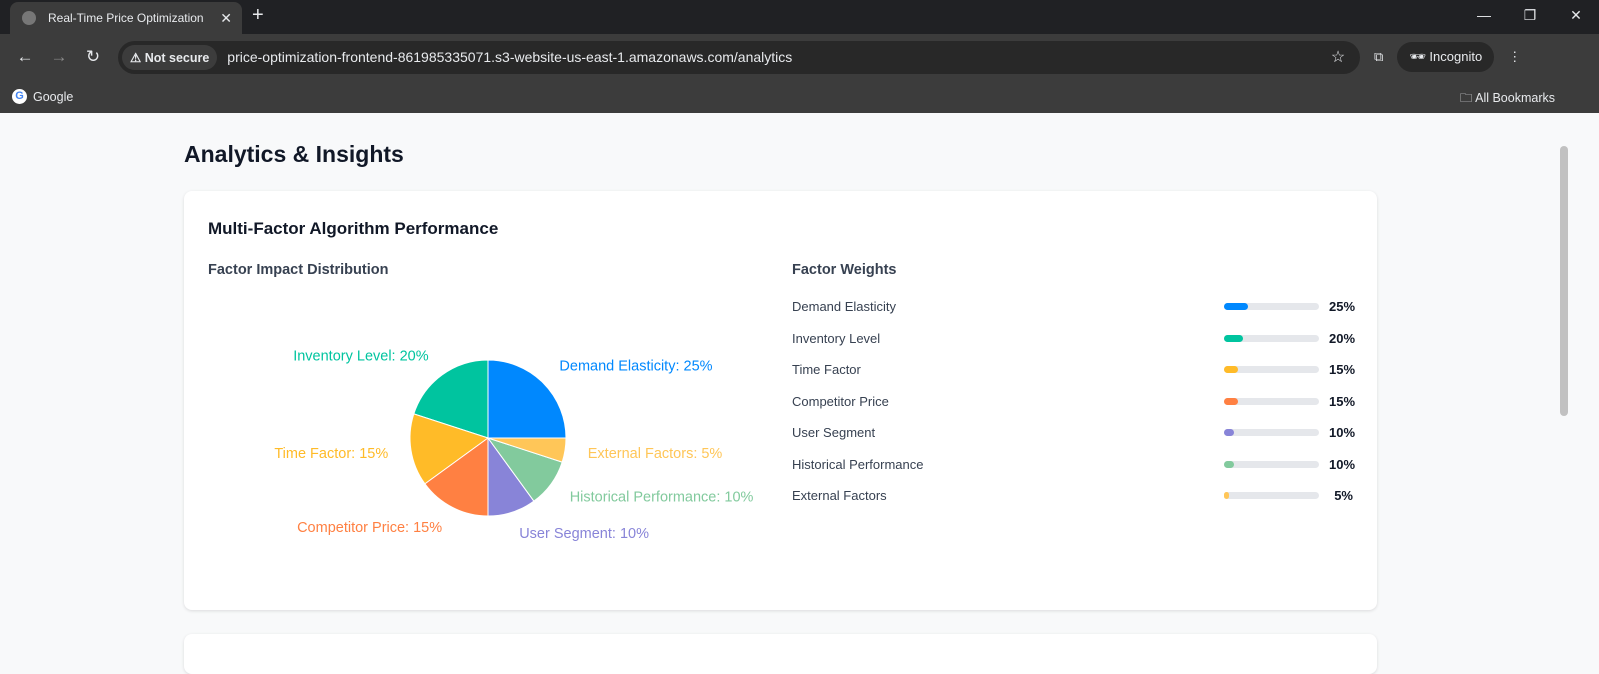 This screenshot has height=674, width=1599. Describe the element at coordinates (177, 57) in the screenshot. I see `security-text: Not secure` at that location.